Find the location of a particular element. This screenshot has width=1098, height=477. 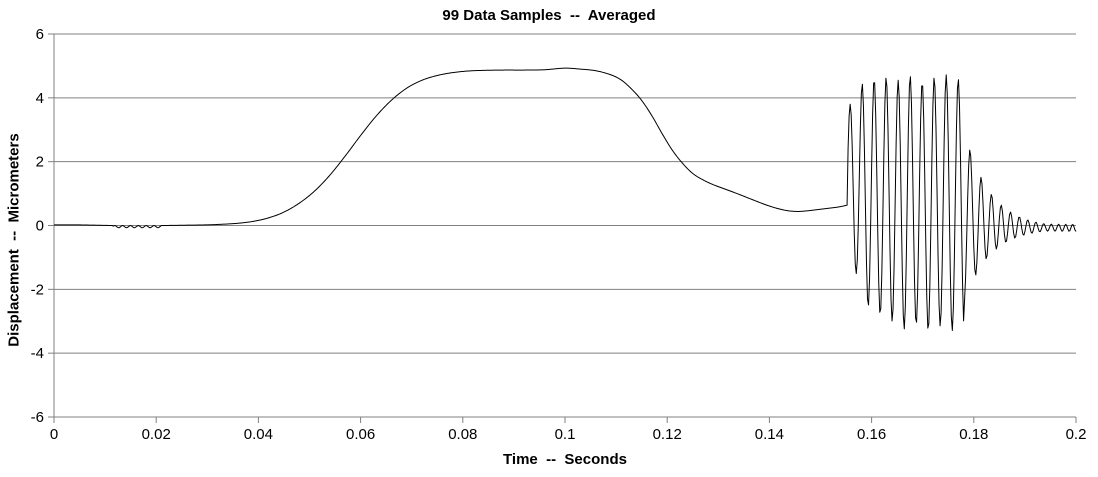

x-tick-label: 0.18 is located at coordinates (973, 434).